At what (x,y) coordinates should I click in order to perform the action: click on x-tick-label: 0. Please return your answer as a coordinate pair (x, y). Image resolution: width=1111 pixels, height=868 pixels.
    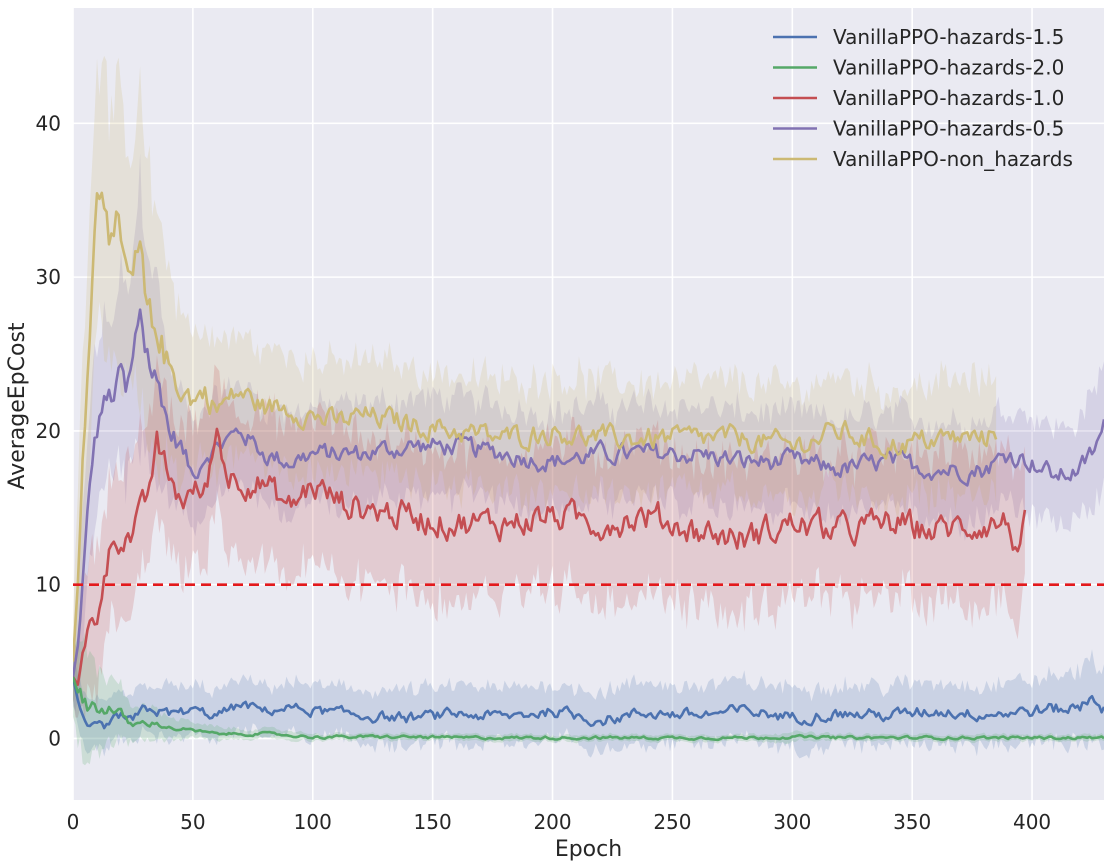
    Looking at the image, I should click on (73, 822).